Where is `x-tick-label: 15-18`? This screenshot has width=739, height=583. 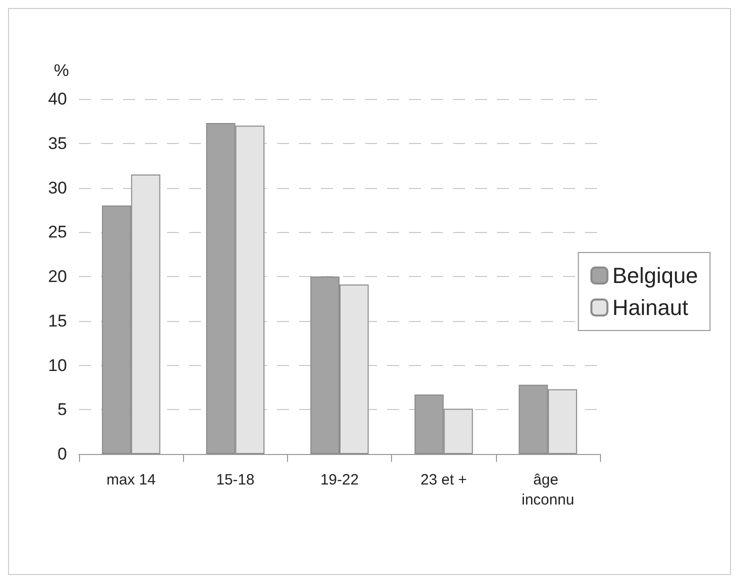 x-tick-label: 15-18 is located at coordinates (235, 480).